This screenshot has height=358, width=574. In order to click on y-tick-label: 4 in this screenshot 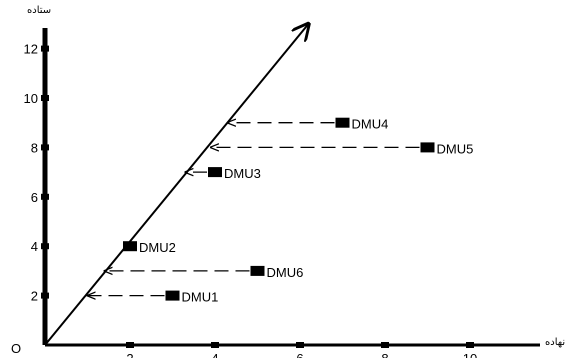, I will do `click(34, 246)`.